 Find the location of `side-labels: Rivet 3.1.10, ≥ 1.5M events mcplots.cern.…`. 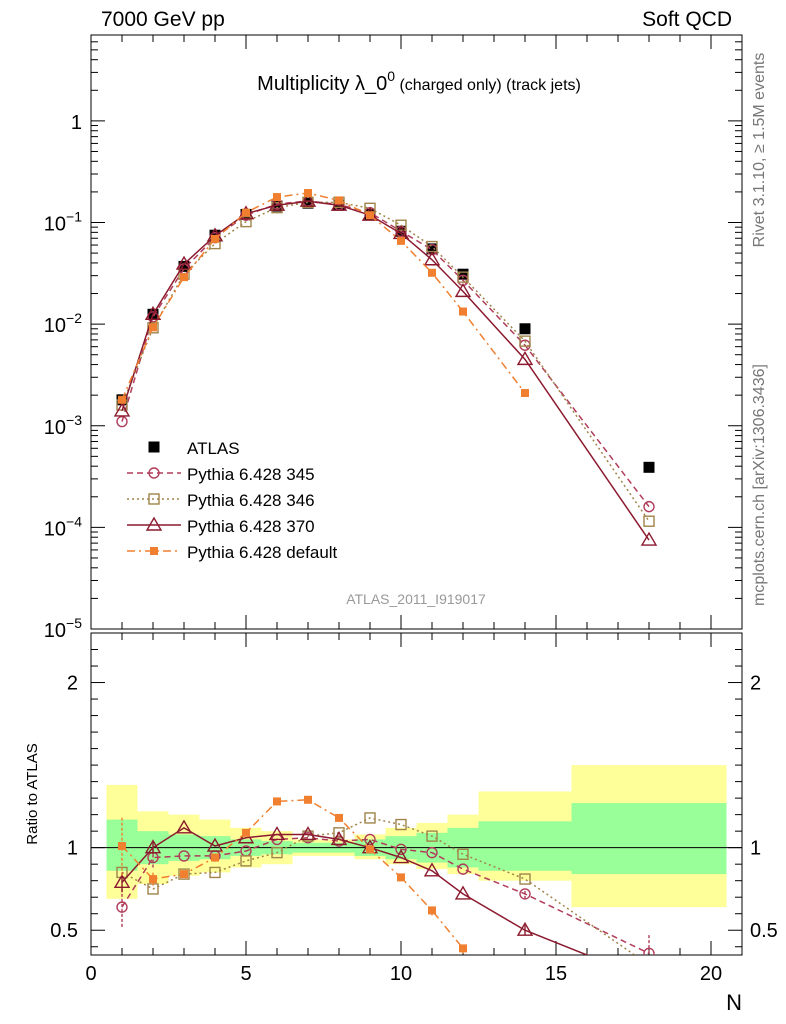

side-labels: Rivet 3.1.10, ≥ 1.5M events mcplots.cern.… is located at coordinates (759, 329).